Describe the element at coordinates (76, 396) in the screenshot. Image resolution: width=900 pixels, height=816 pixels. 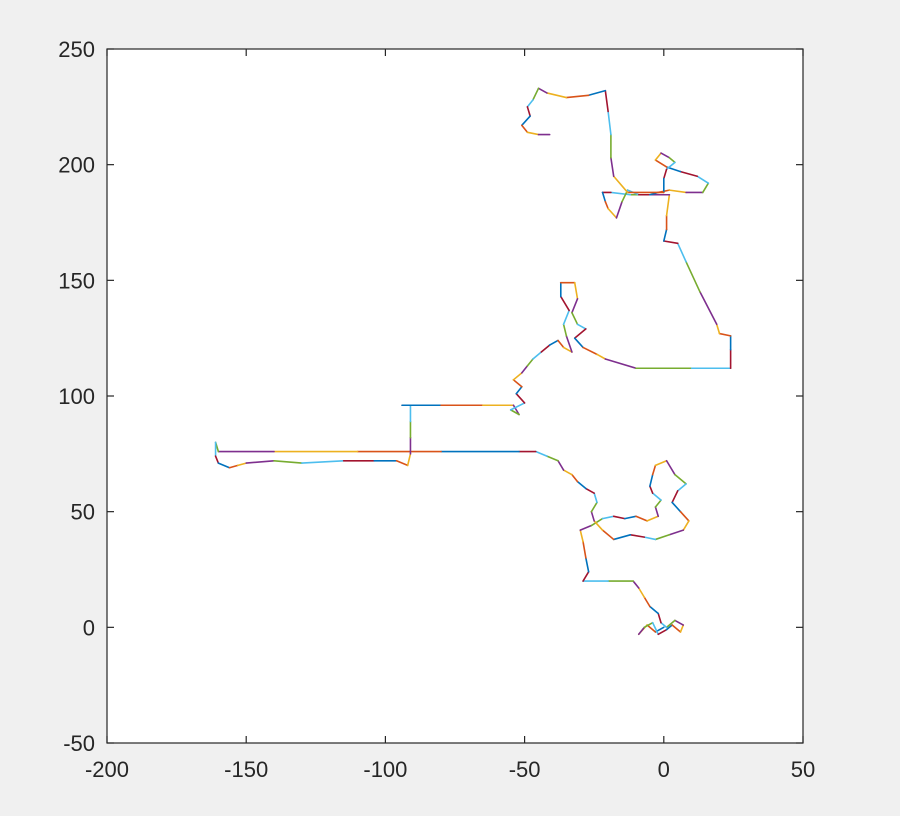
I see `y-tick-label: 100` at that location.